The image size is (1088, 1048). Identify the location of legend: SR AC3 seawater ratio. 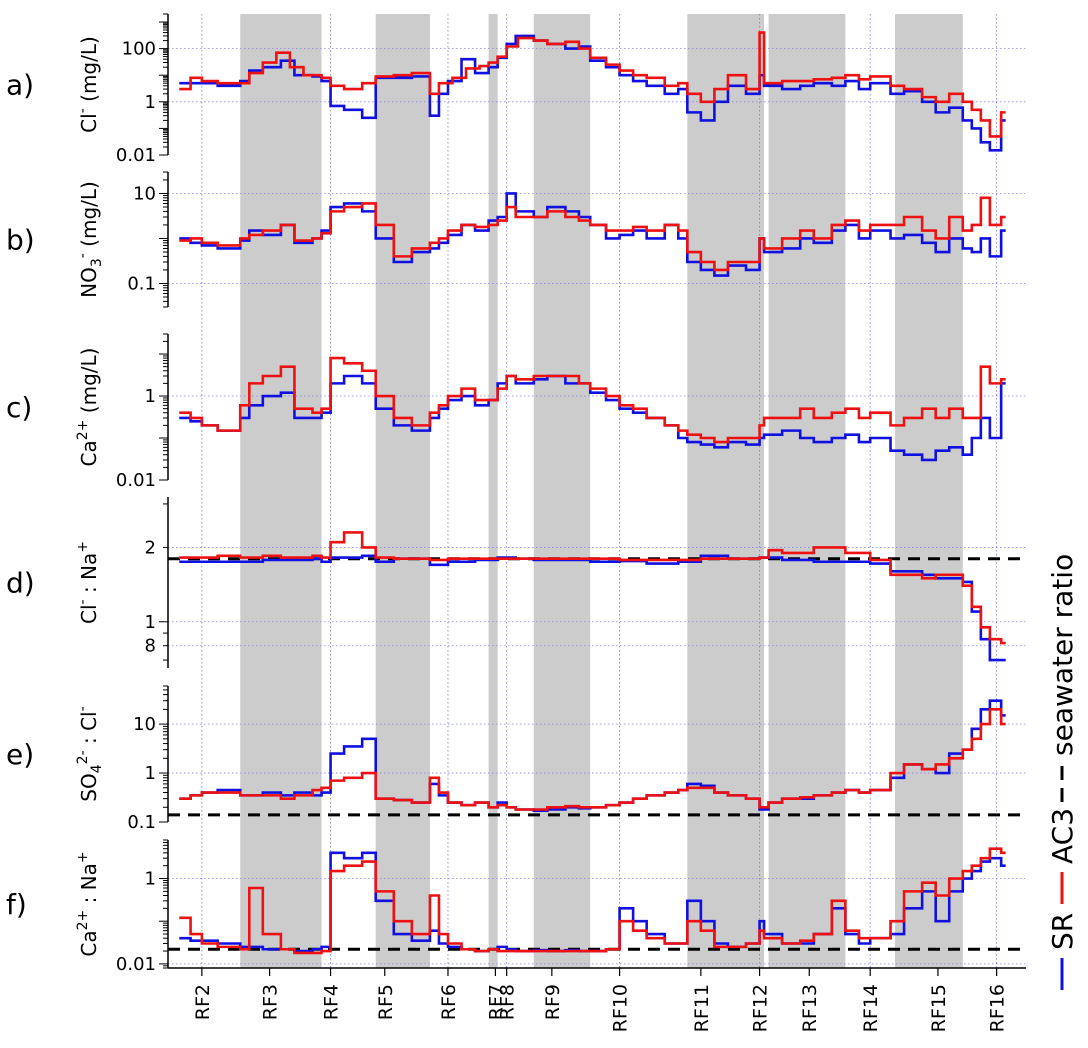
(1062, 772).